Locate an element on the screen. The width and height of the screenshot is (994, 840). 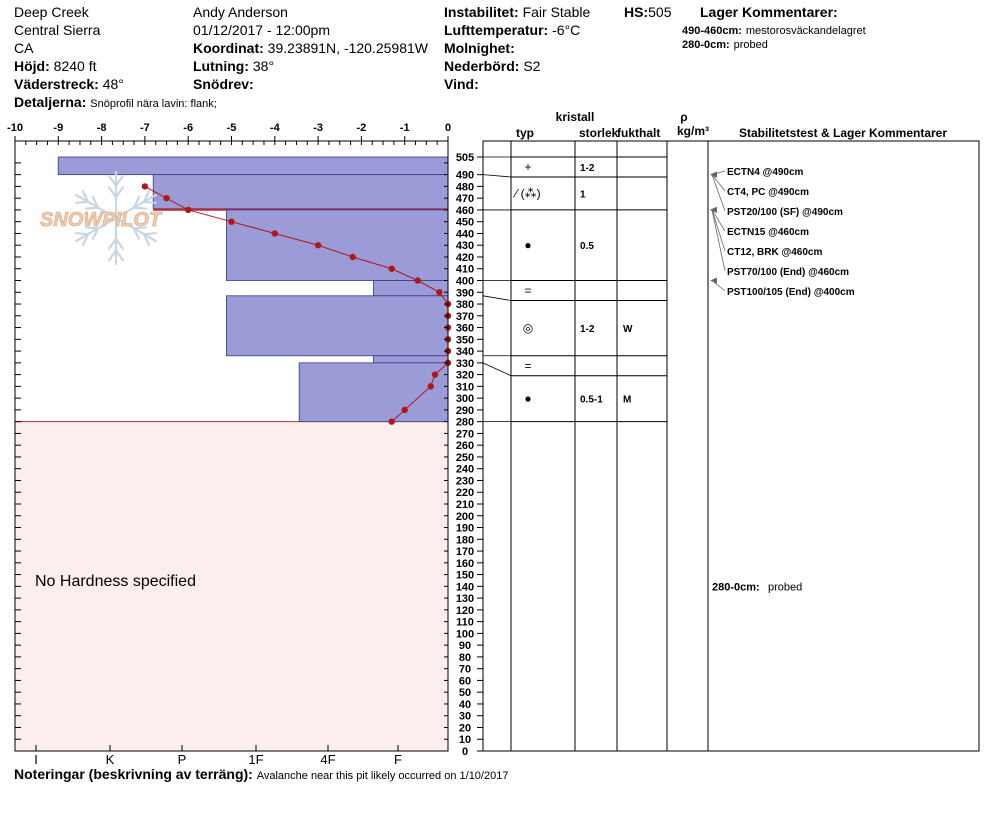
crystal-type-symbol: = is located at coordinates (527, 291).